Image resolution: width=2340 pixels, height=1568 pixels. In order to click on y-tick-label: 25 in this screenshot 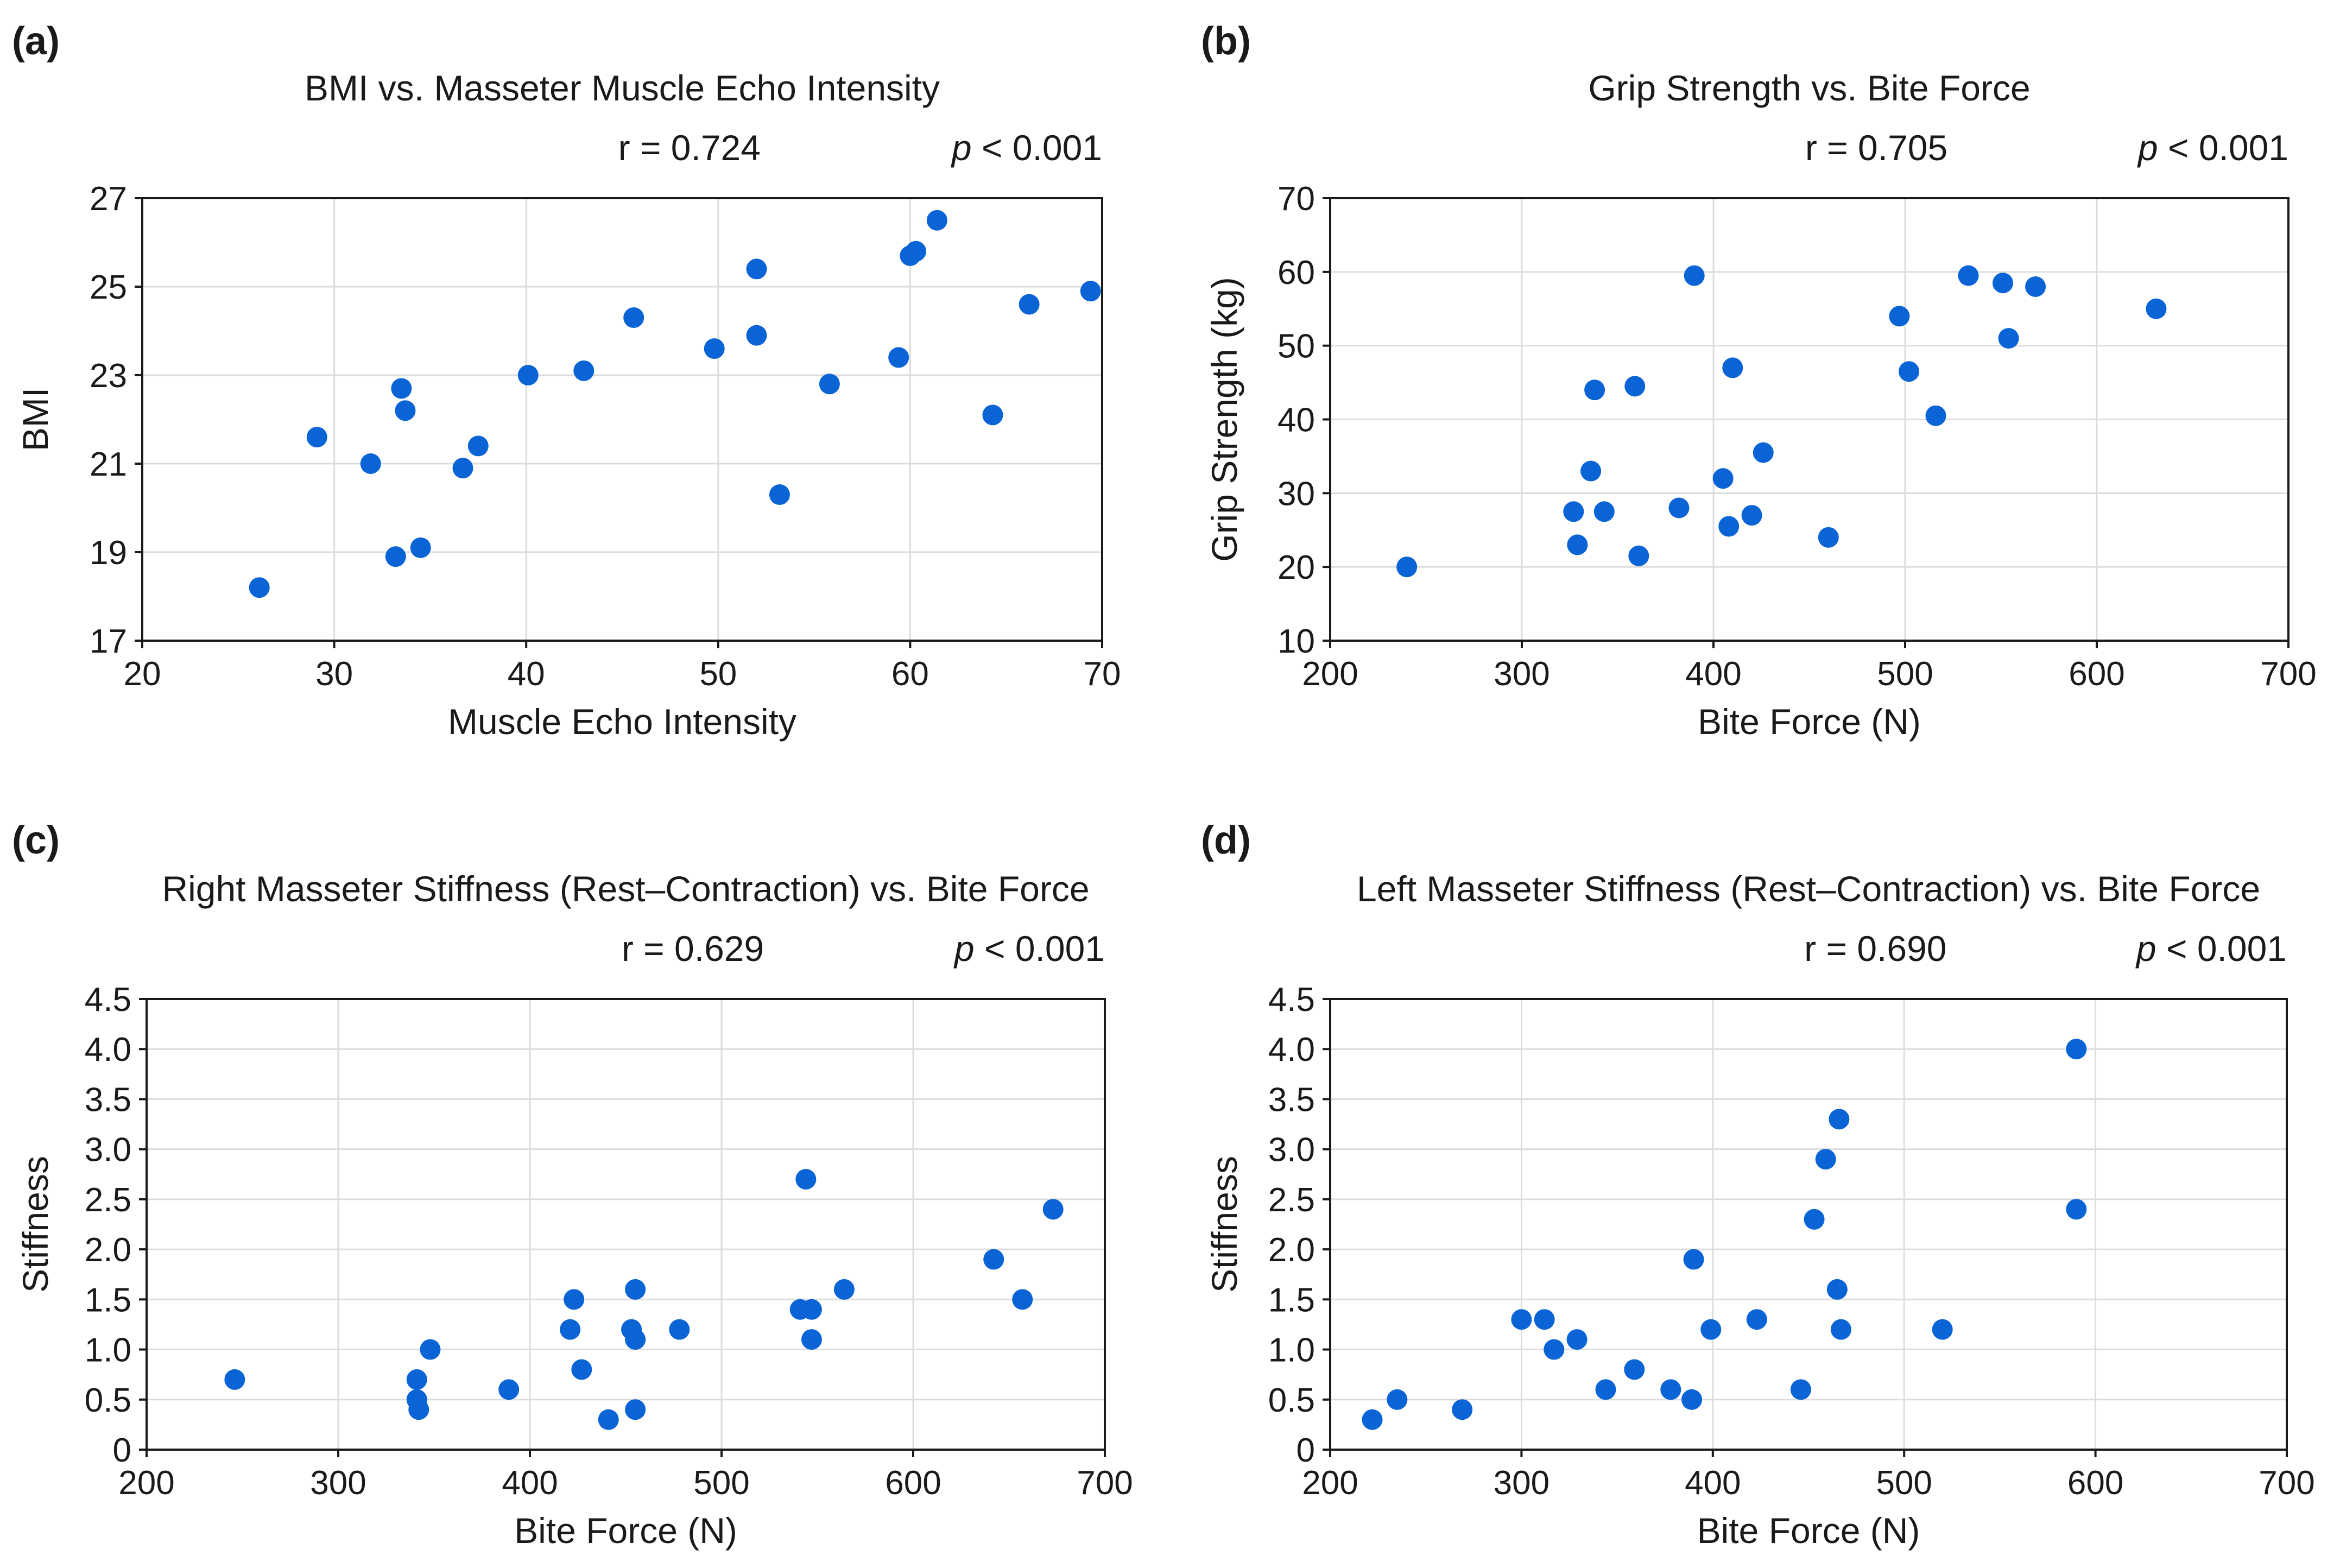, I will do `click(108, 287)`.